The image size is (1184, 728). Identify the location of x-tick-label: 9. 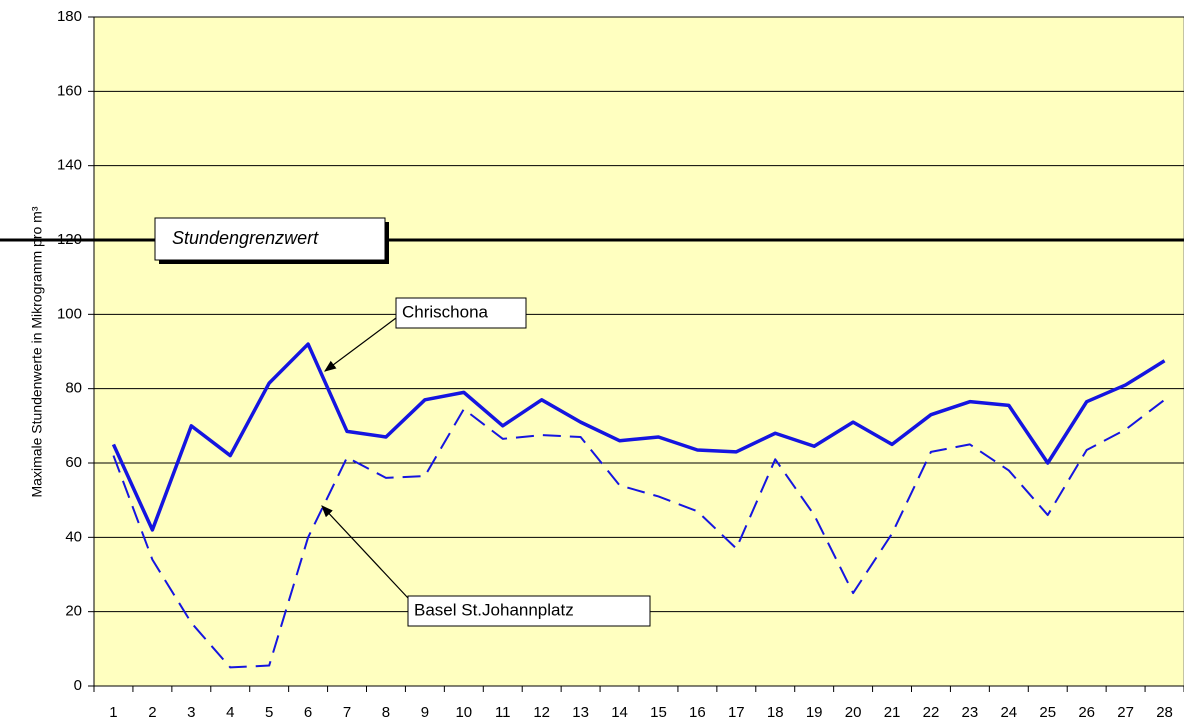
(425, 712).